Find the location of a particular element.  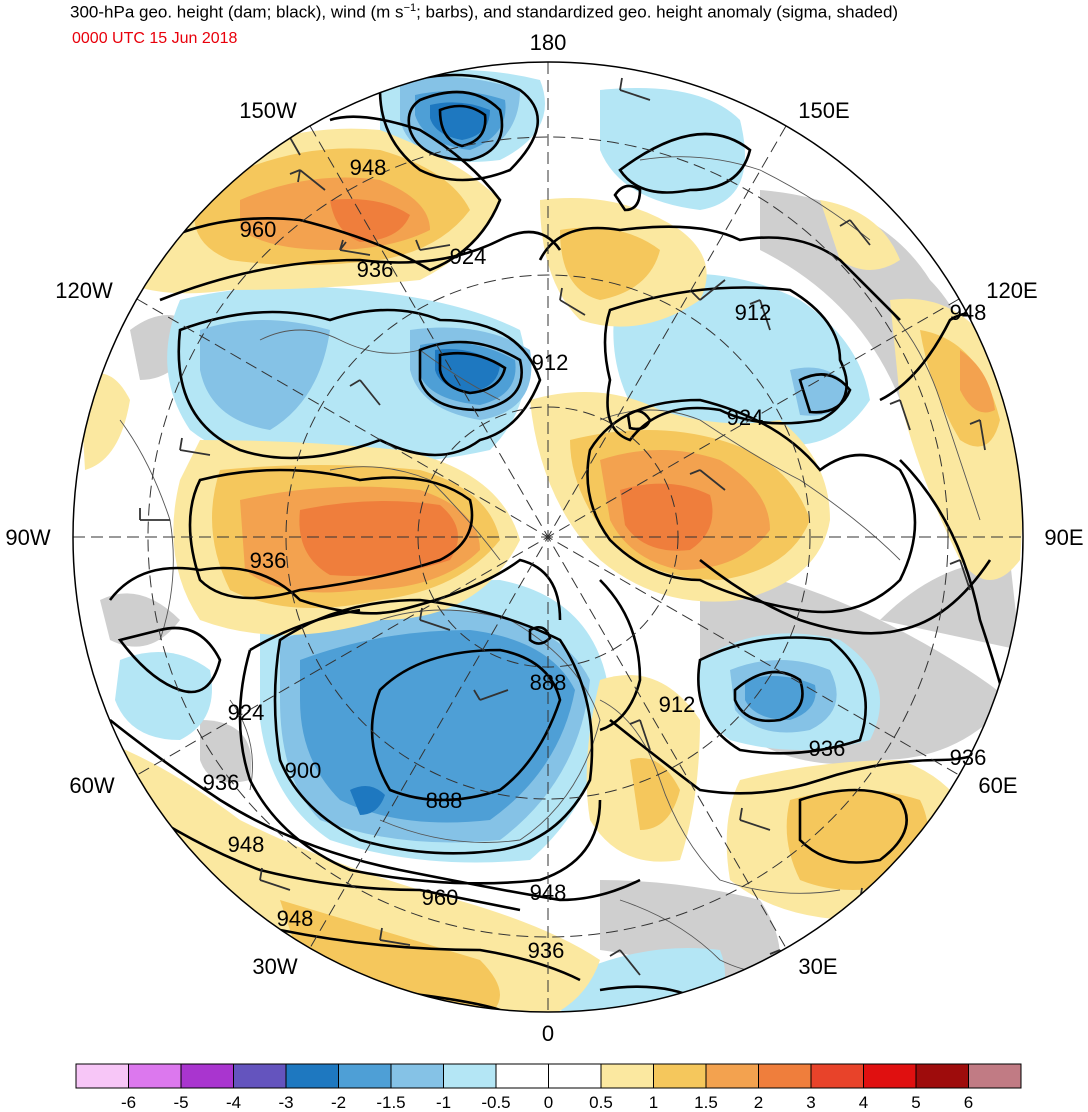

colorbar-tick-label: -0.5 is located at coordinates (495, 1102).